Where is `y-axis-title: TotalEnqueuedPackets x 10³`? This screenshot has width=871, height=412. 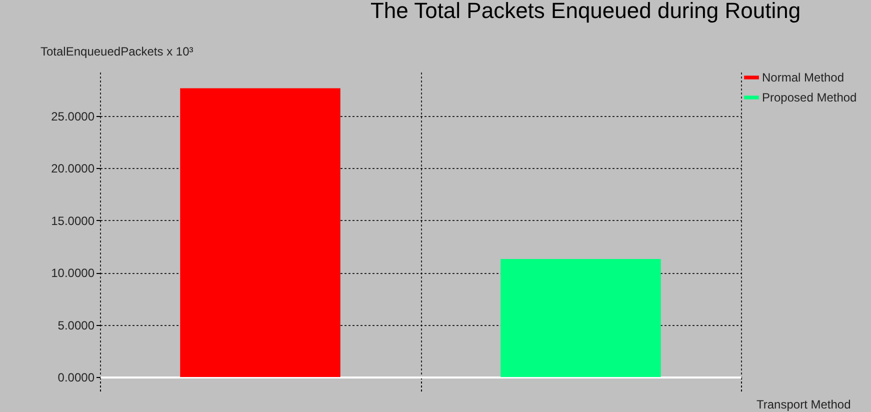 y-axis-title: TotalEnqueuedPackets x 10³ is located at coordinates (117, 51).